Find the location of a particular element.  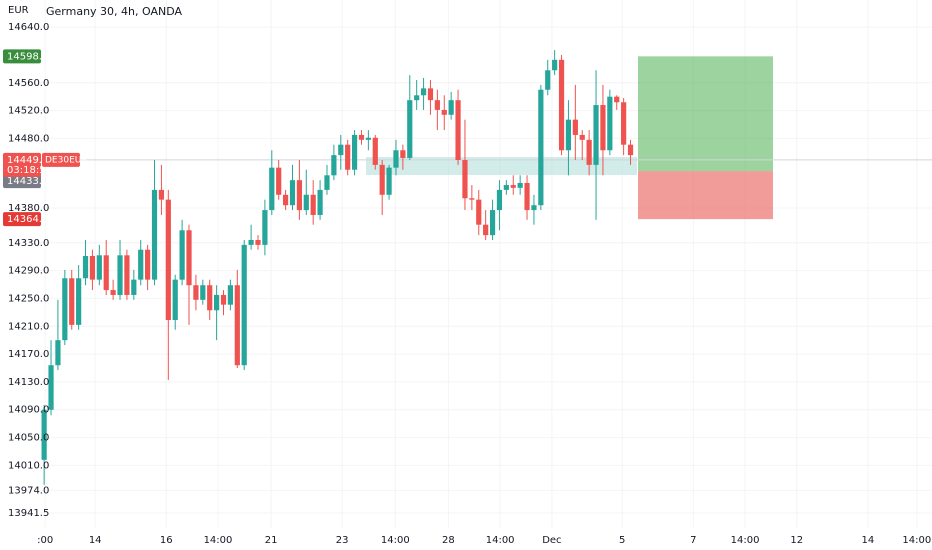

y-unit: EUR is located at coordinates (18, 10).